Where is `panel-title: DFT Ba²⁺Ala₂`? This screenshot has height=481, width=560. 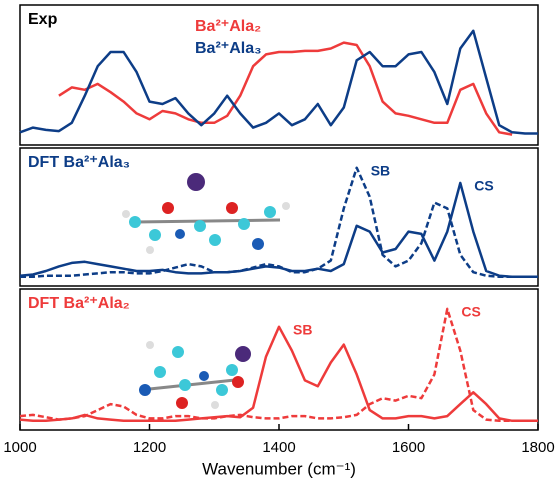
panel-title: DFT Ba²⁺Ala₂ is located at coordinates (79, 303).